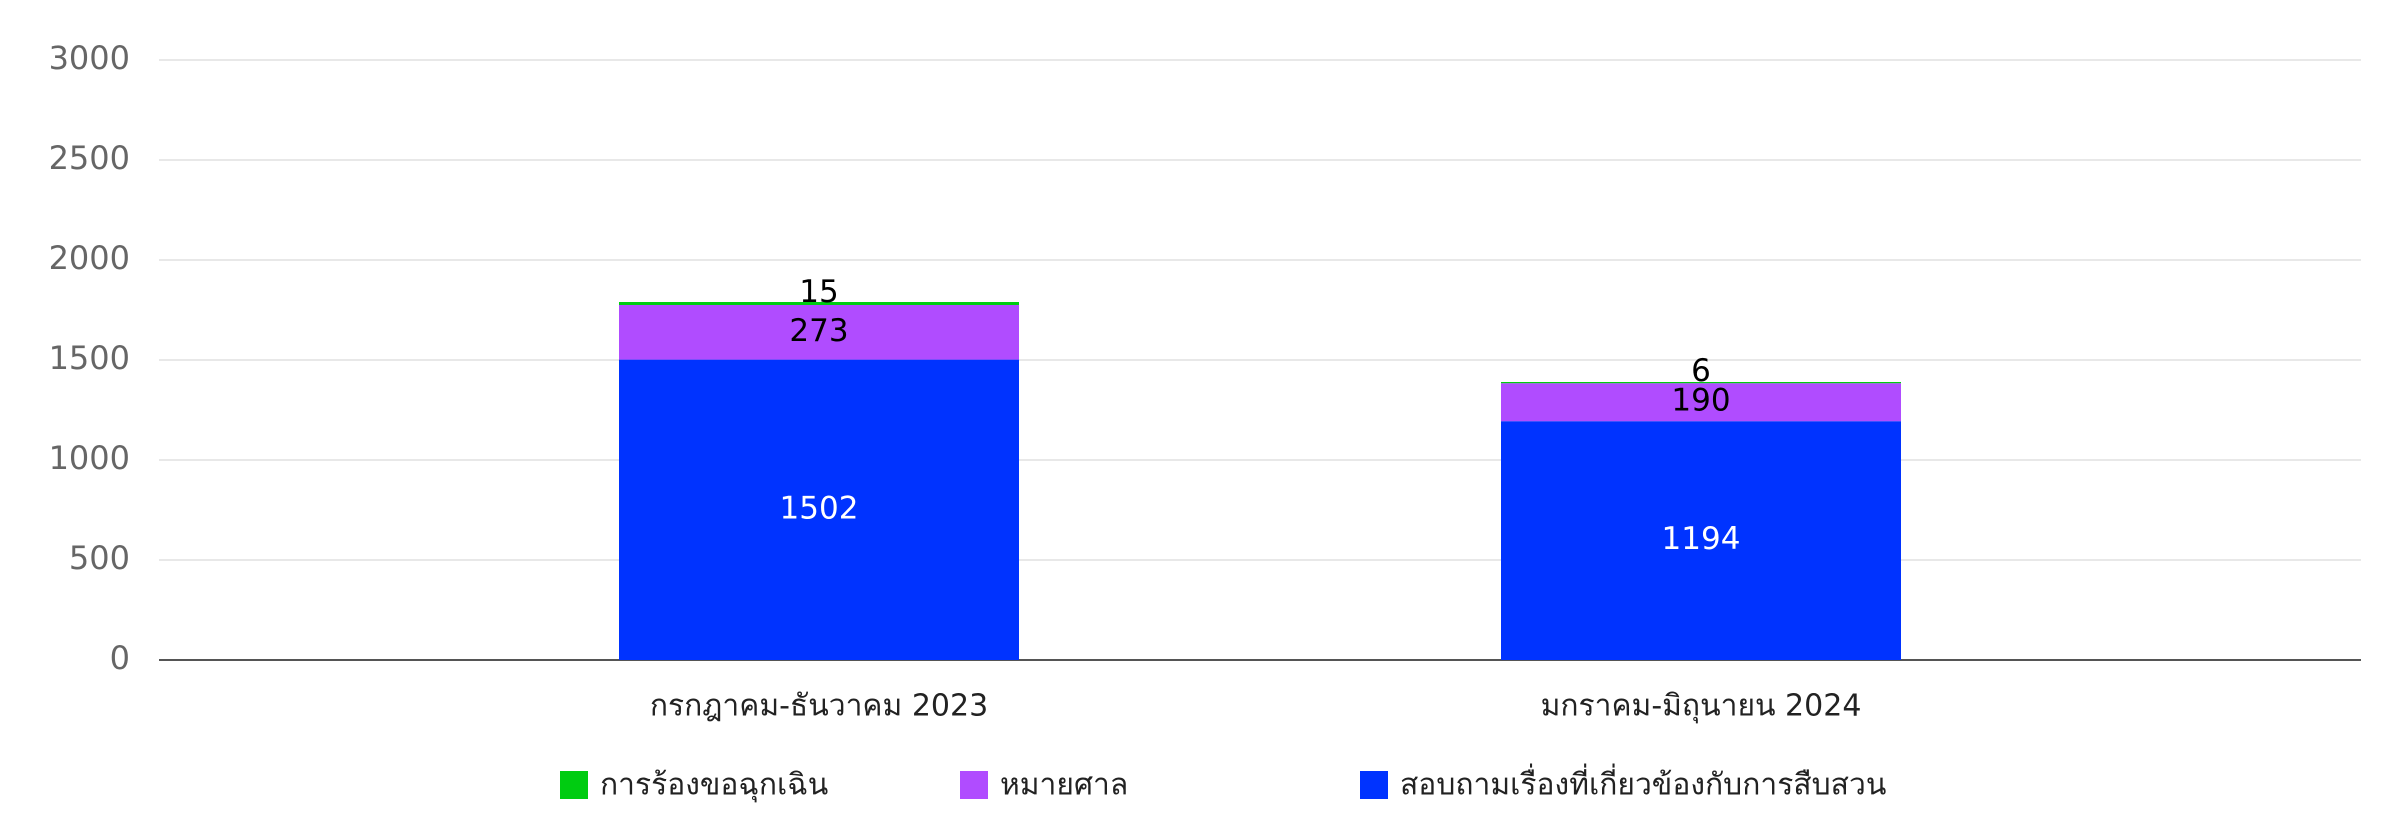  Describe the element at coordinates (89, 458) in the screenshot. I see `y-tick-label: 1000` at that location.